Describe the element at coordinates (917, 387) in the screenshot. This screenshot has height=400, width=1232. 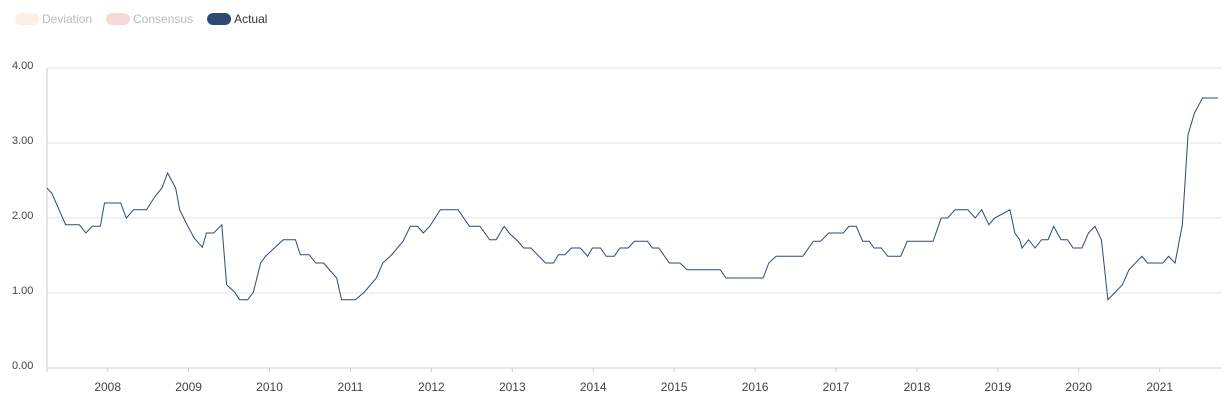
I see `x-tick-label: 2018` at that location.